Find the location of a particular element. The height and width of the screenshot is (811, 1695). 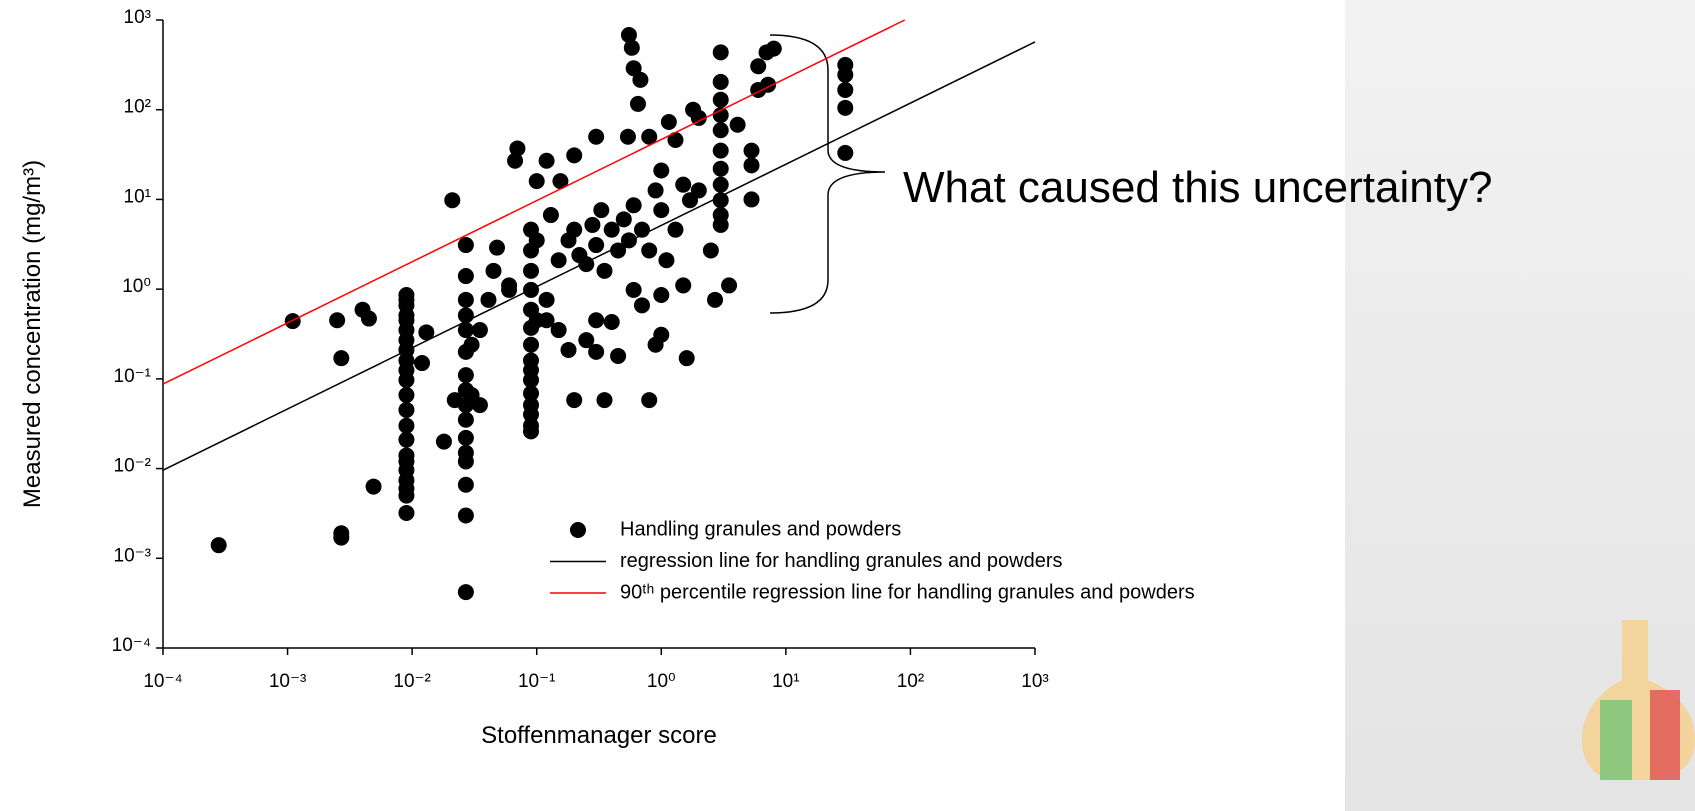

x-axis-title: Stoffenmanager score is located at coordinates (599, 735).